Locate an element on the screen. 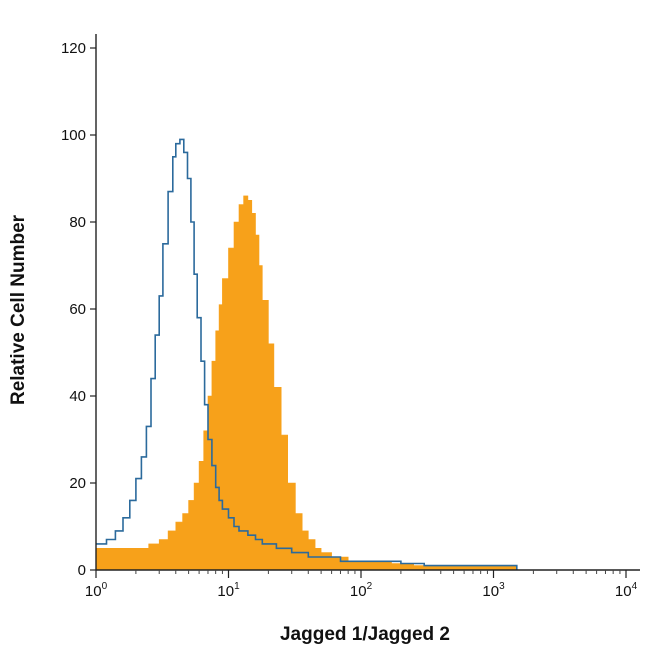  y-tick-label: 0 is located at coordinates (82, 570).